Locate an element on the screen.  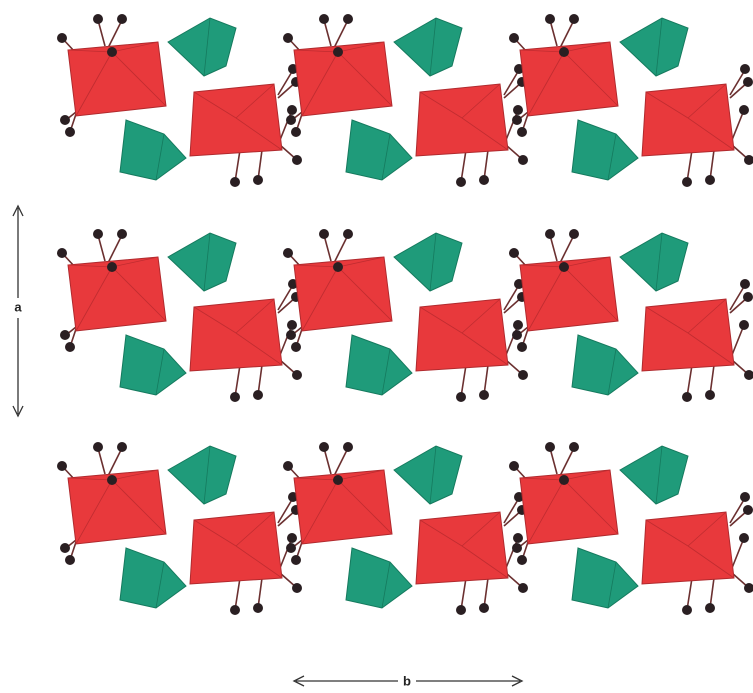
axis-b: b is located at coordinates (408, 680).